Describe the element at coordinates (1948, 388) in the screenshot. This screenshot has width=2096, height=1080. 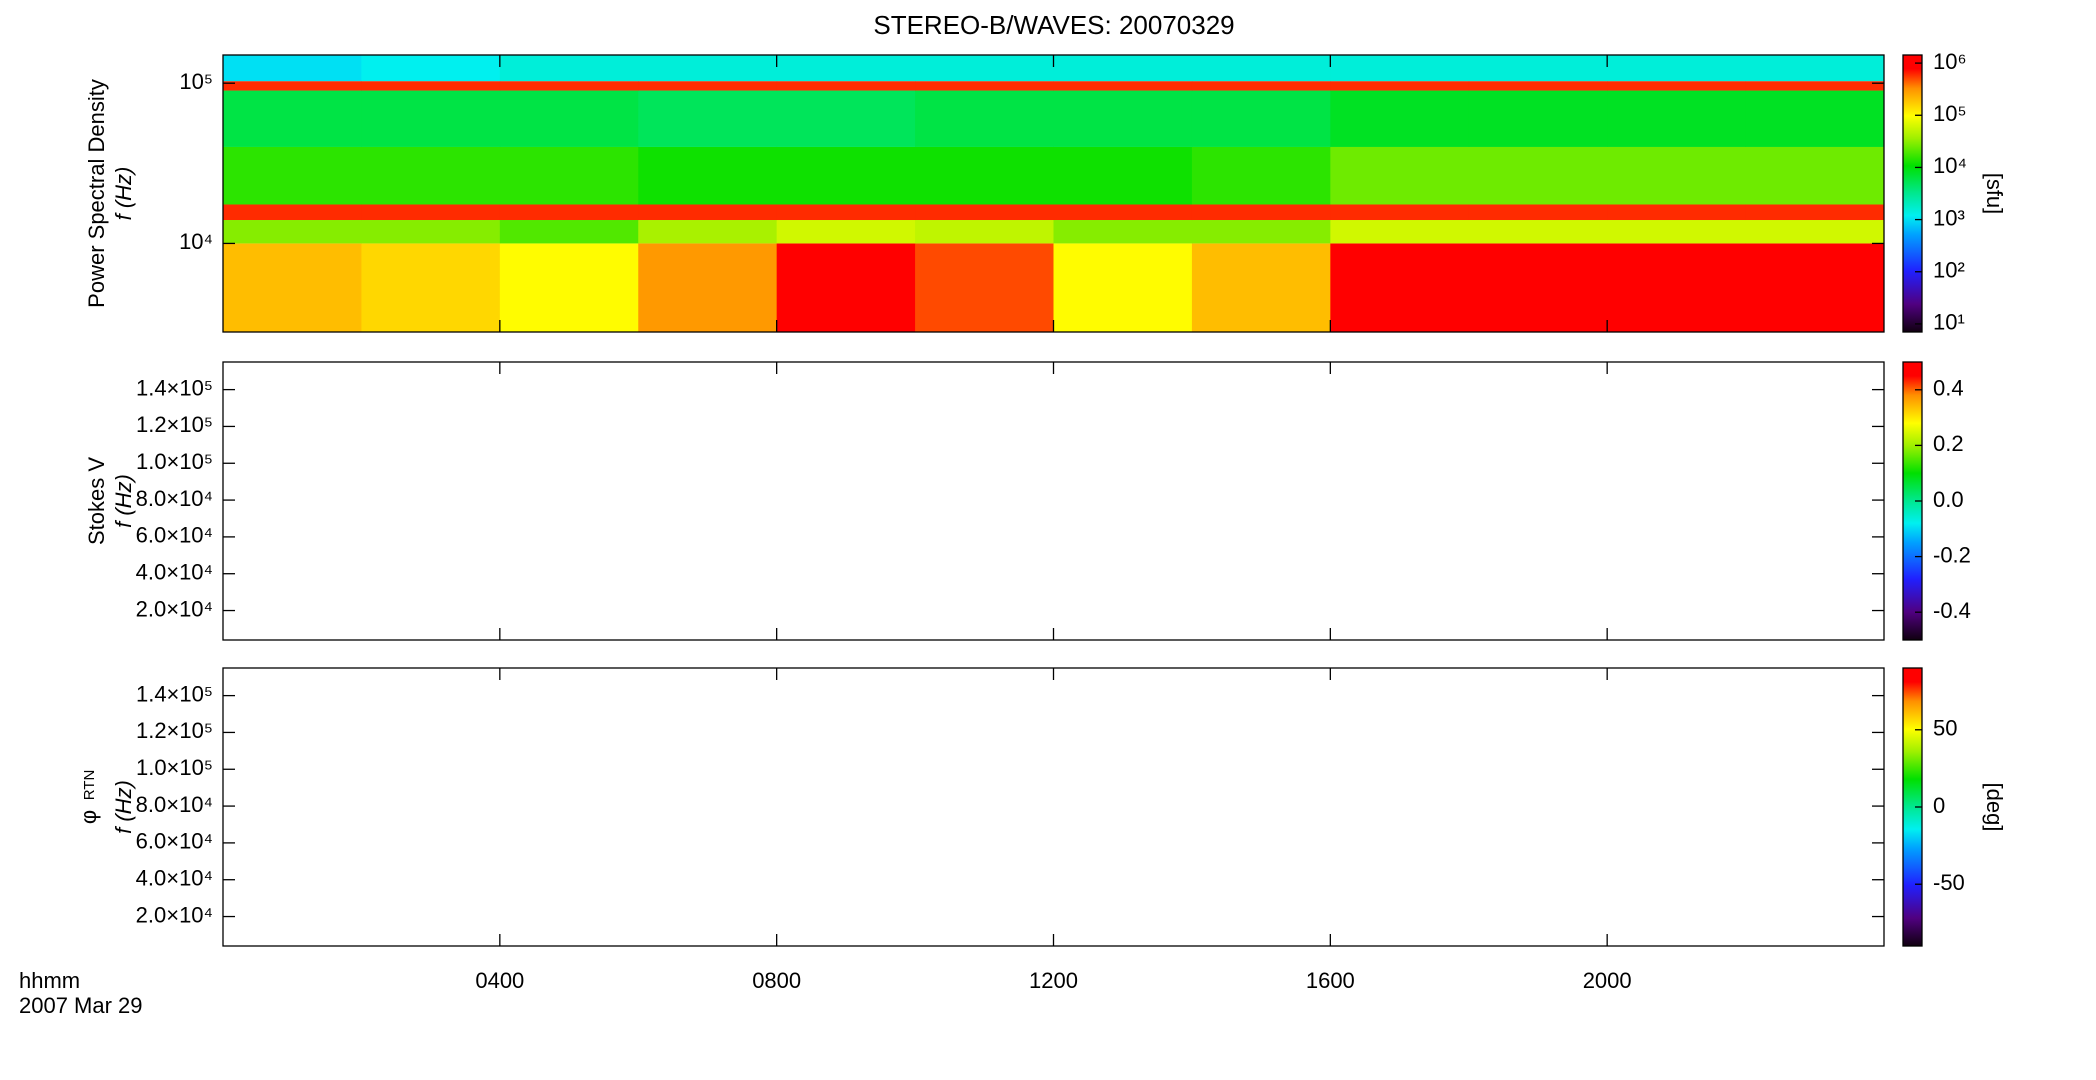
I see `colorbar-tick-label: 0.4` at that location.